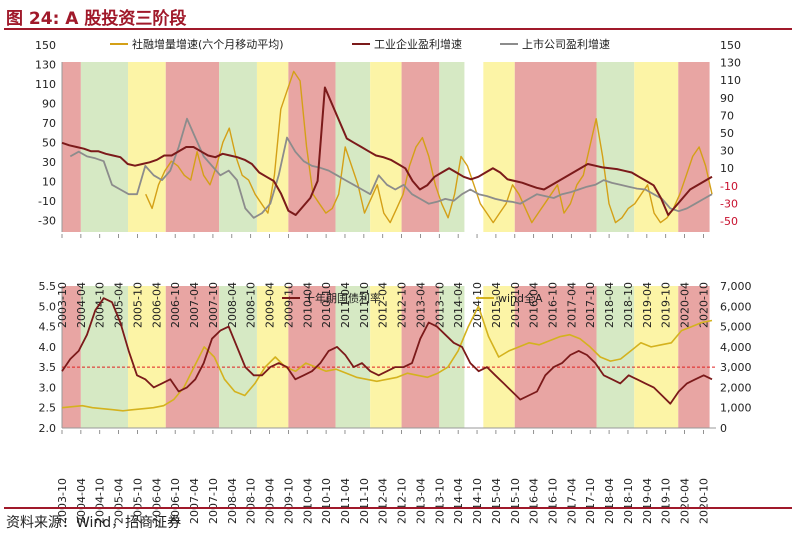 The width and height of the screenshot is (796, 537). What do you see at coordinates (307, 305) in the screenshot?
I see `top-x-tick-13: 2010-04` at bounding box center [307, 305].